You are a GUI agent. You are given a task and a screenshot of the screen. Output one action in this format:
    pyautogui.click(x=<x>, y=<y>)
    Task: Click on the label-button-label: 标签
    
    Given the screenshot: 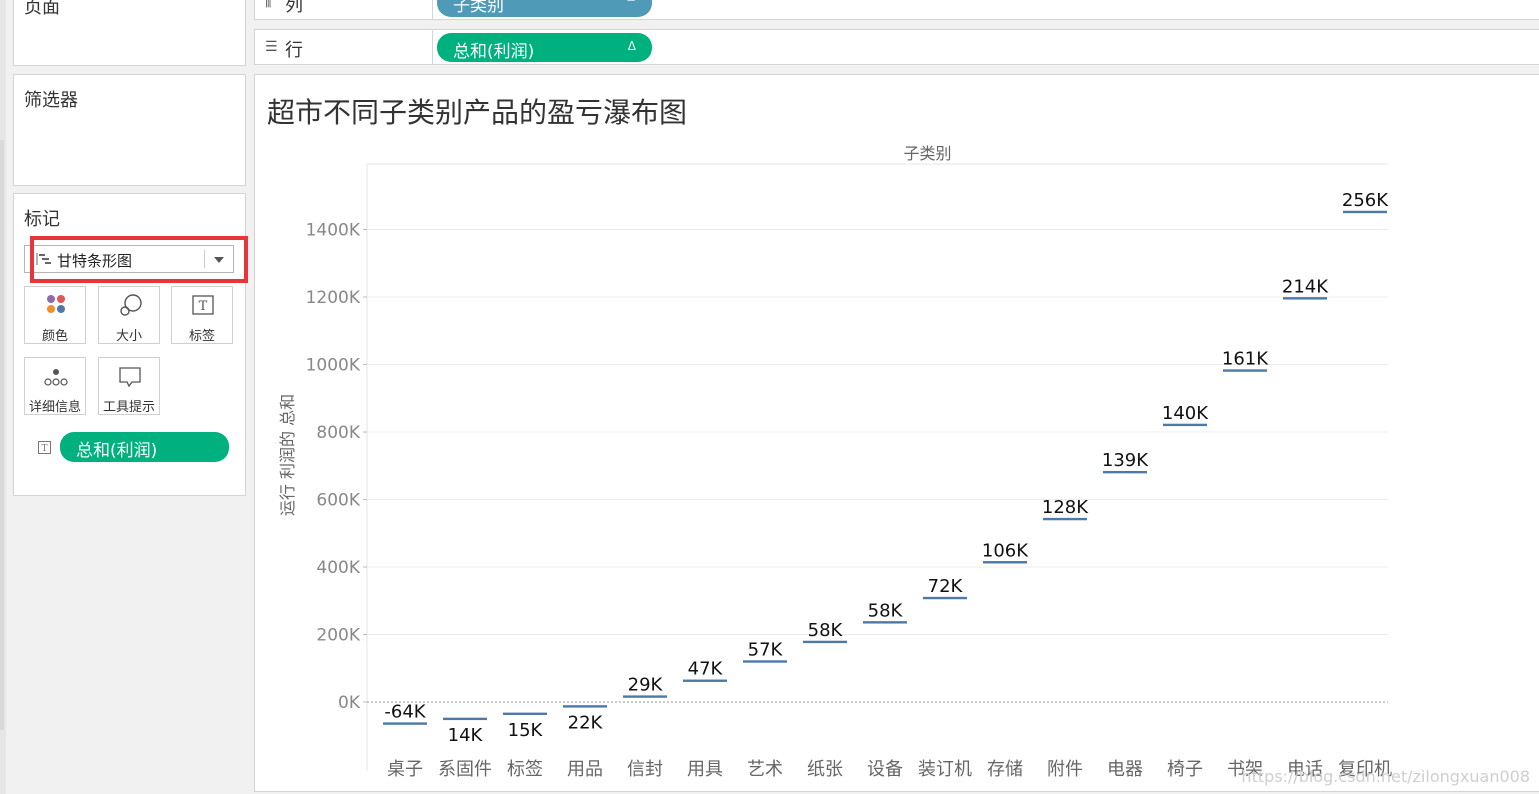 What is the action you would take?
    pyautogui.click(x=201, y=336)
    